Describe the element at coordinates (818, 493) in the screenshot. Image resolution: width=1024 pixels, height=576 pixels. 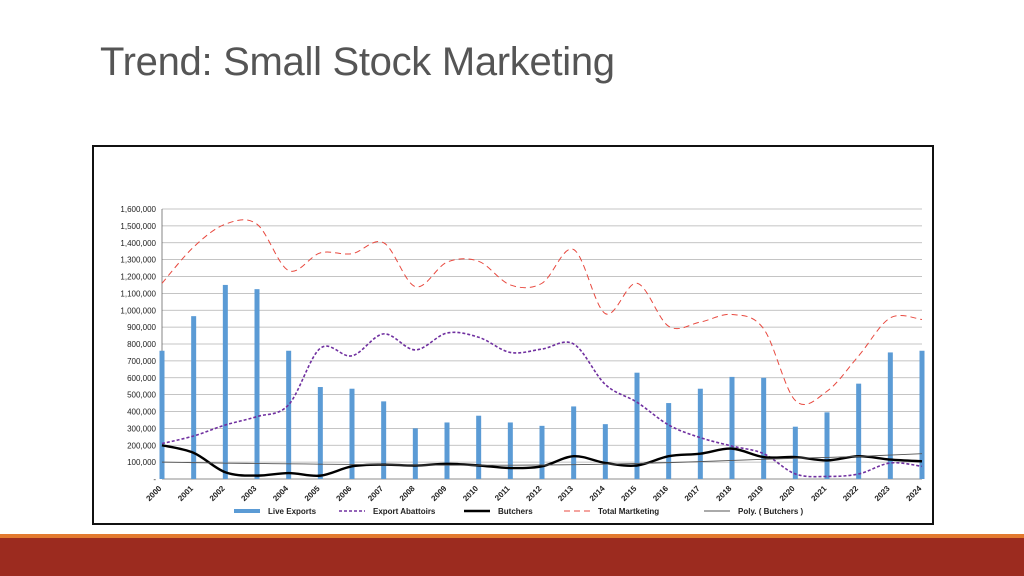
I see `x-tick-label: 2021` at that location.